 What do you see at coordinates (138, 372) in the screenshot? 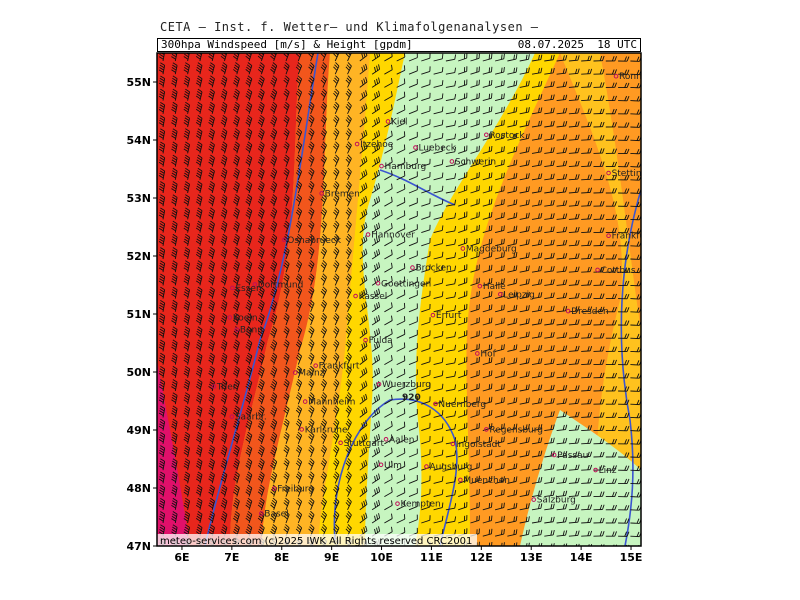
I see `lat-tick-label: 50N` at bounding box center [138, 372].